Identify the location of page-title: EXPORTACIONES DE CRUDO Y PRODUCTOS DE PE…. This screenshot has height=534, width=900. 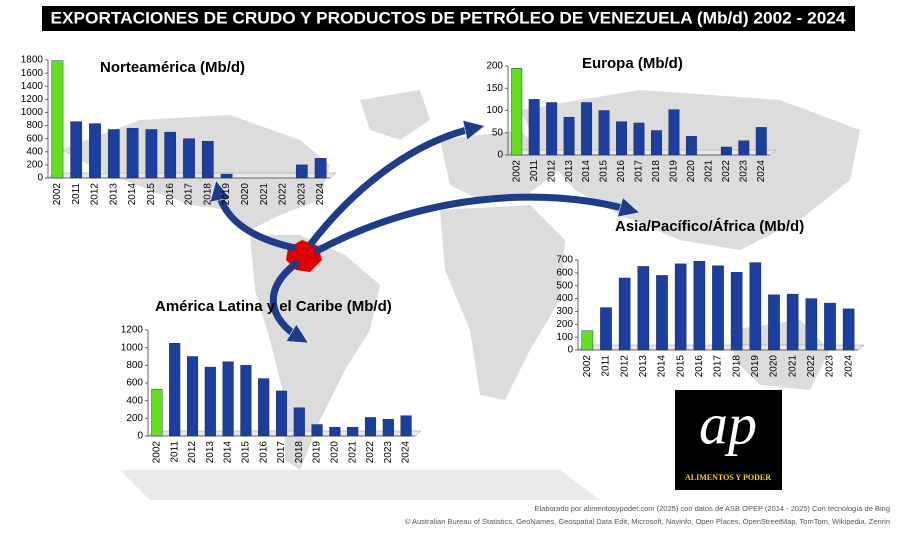
(449, 17).